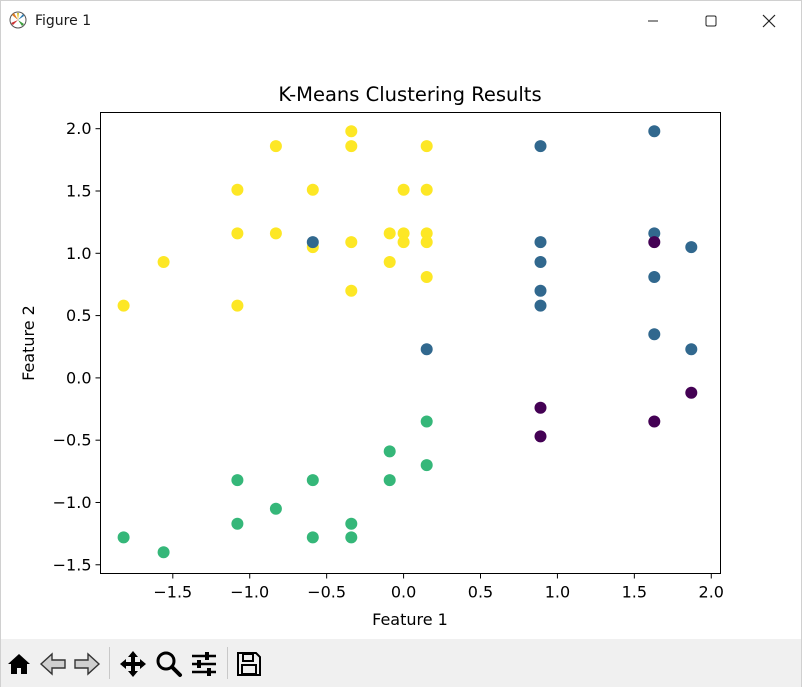 The height and width of the screenshot is (687, 802). I want to click on x-tick-label: 2.0, so click(711, 592).